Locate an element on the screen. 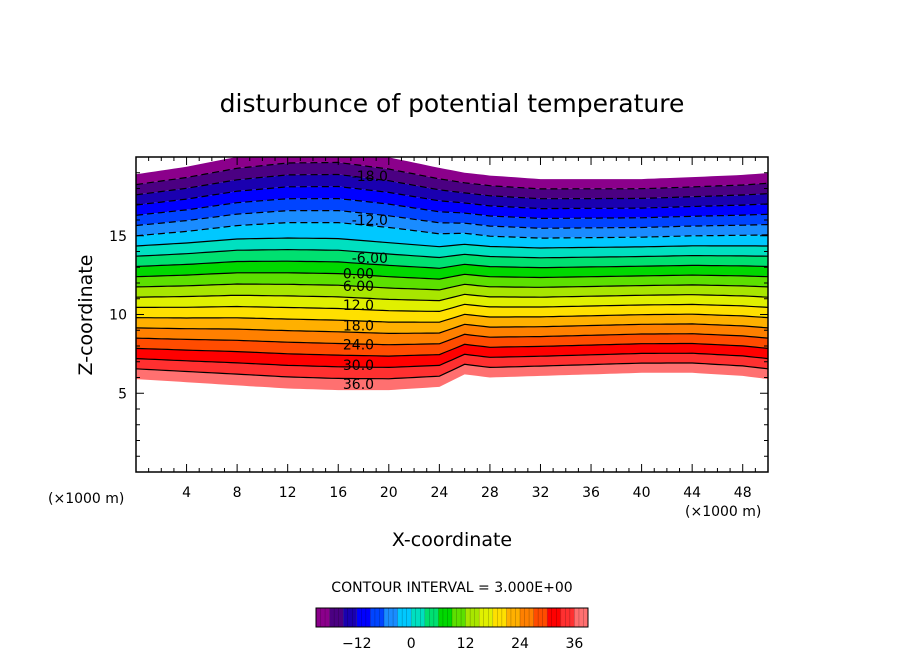 The width and height of the screenshot is (904, 654). y-unit-label: (×1000 m) is located at coordinates (86, 499).